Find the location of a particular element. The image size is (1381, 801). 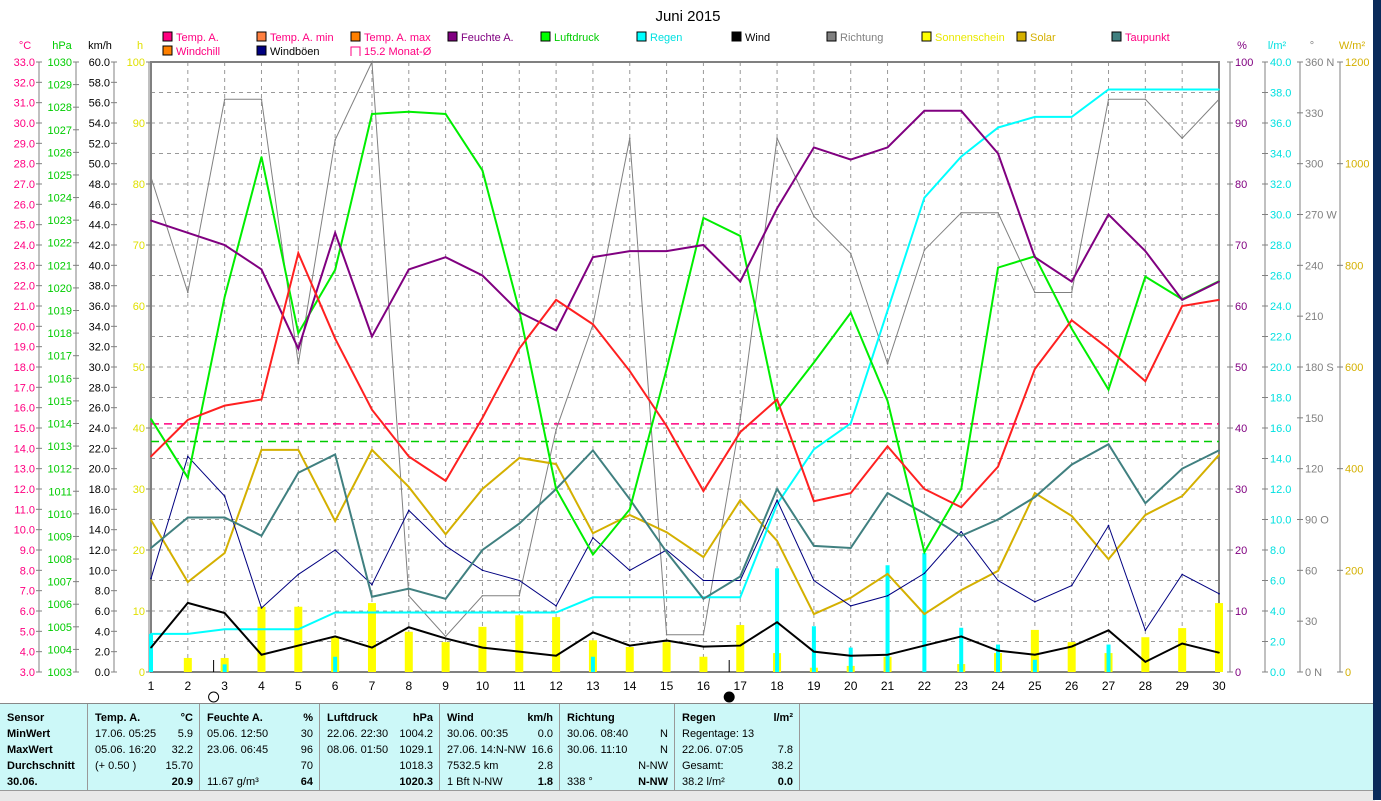

table-cell: Durchschnitt is located at coordinates (41, 766).